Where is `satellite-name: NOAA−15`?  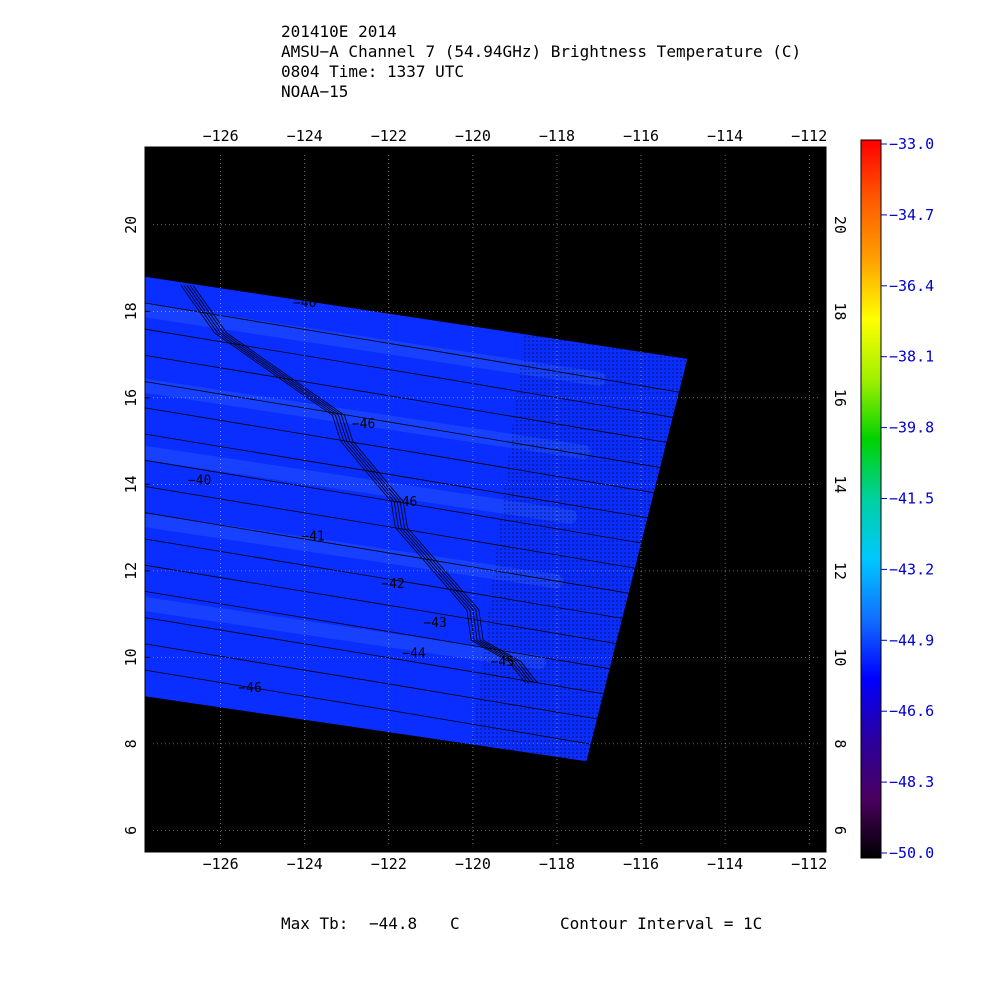
satellite-name: NOAA−15 is located at coordinates (315, 91).